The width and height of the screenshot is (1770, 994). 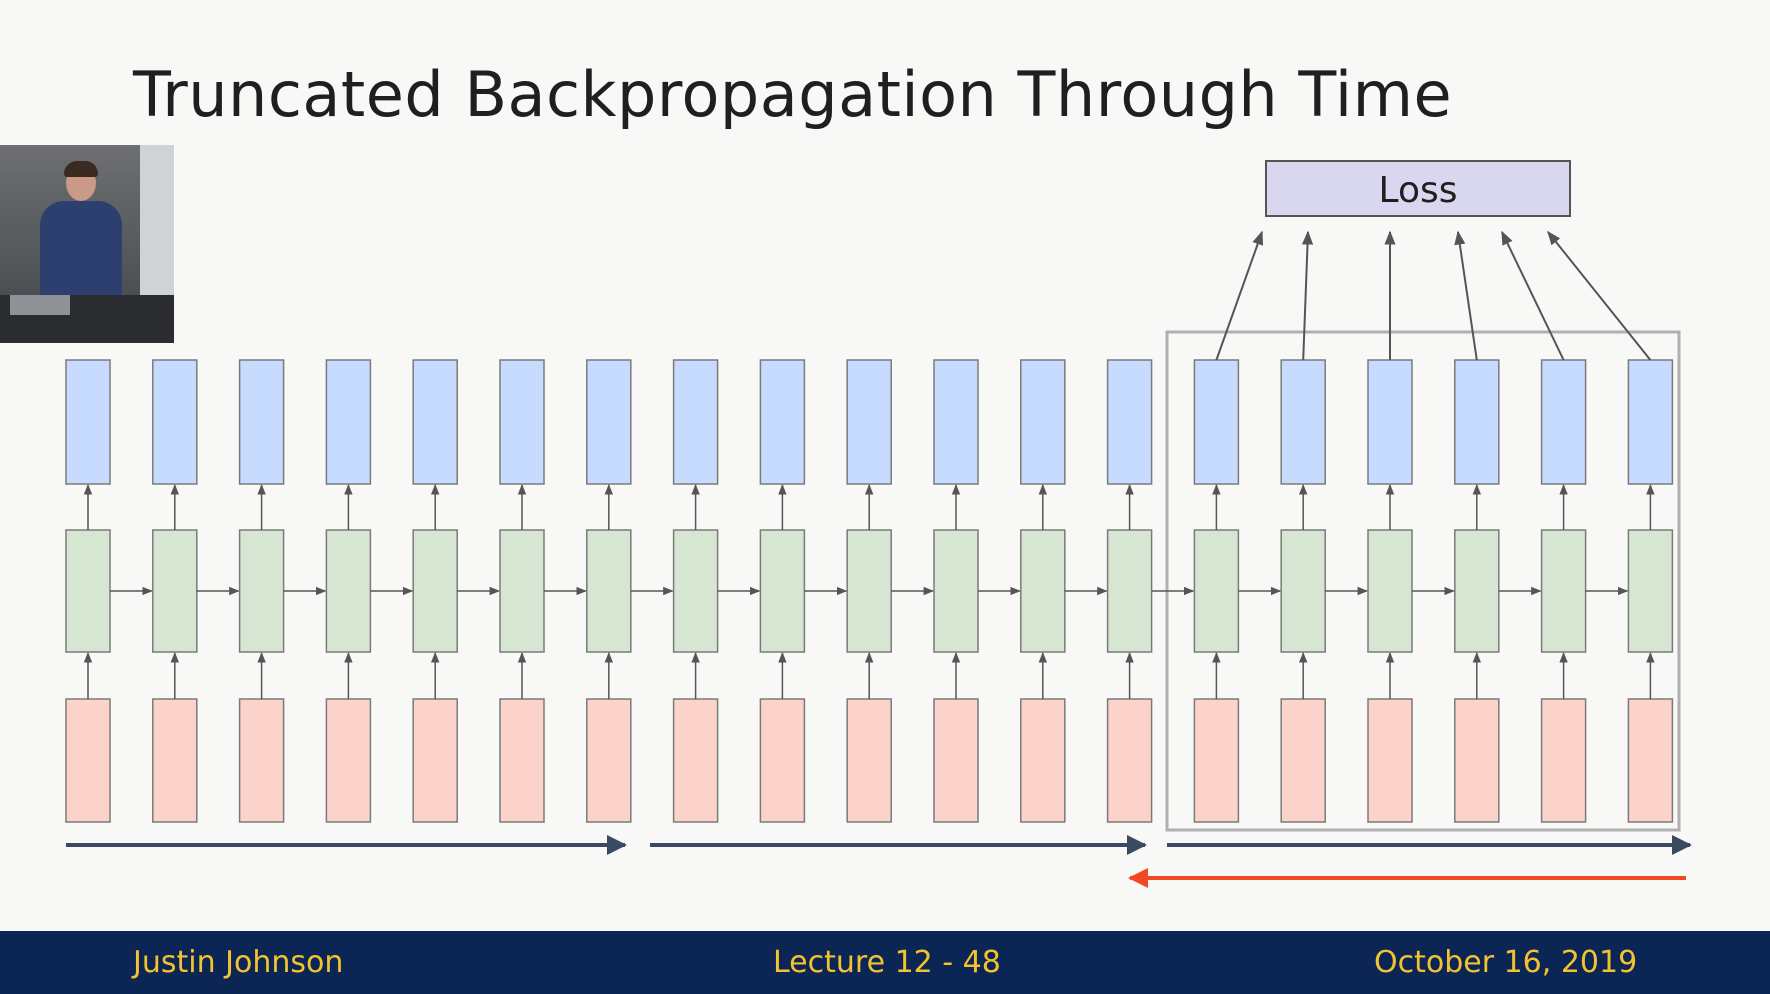 I want to click on loss-box, so click(x=1418, y=188).